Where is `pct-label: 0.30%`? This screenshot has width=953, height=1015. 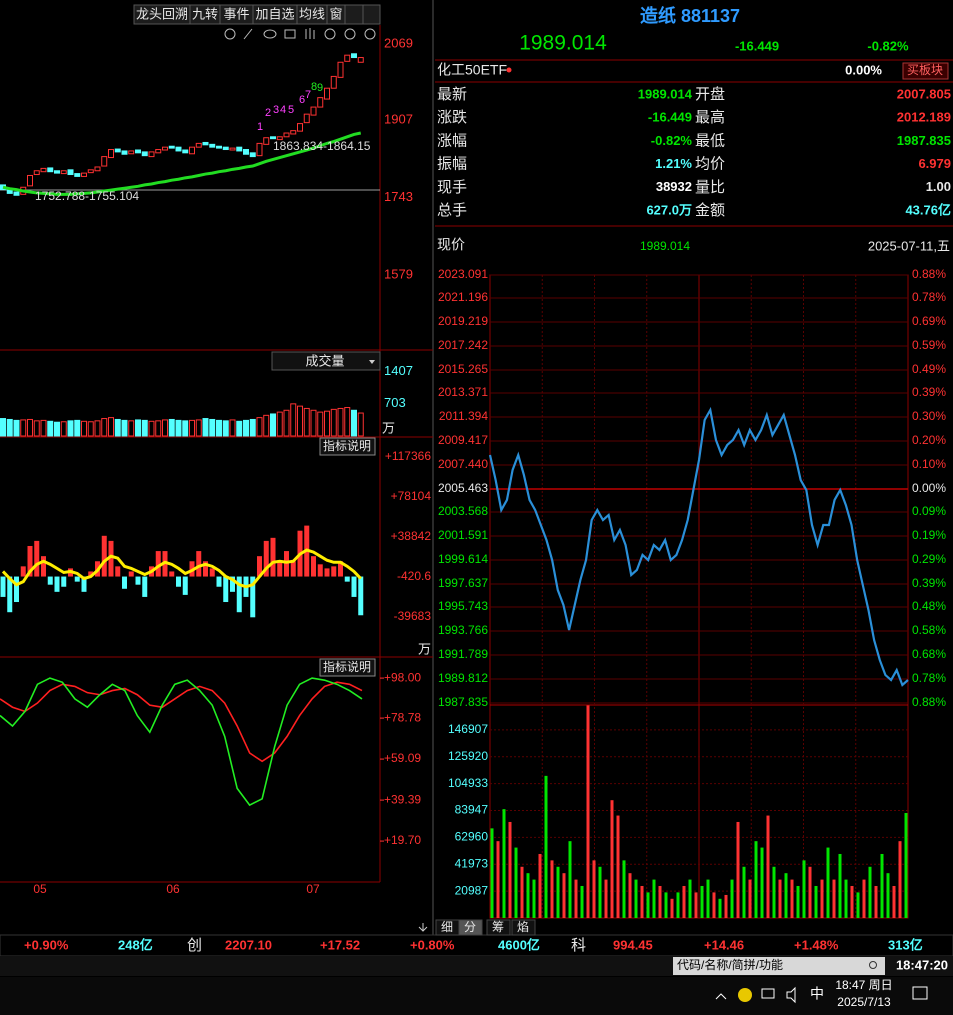
pct-label: 0.30% is located at coordinates (929, 416).